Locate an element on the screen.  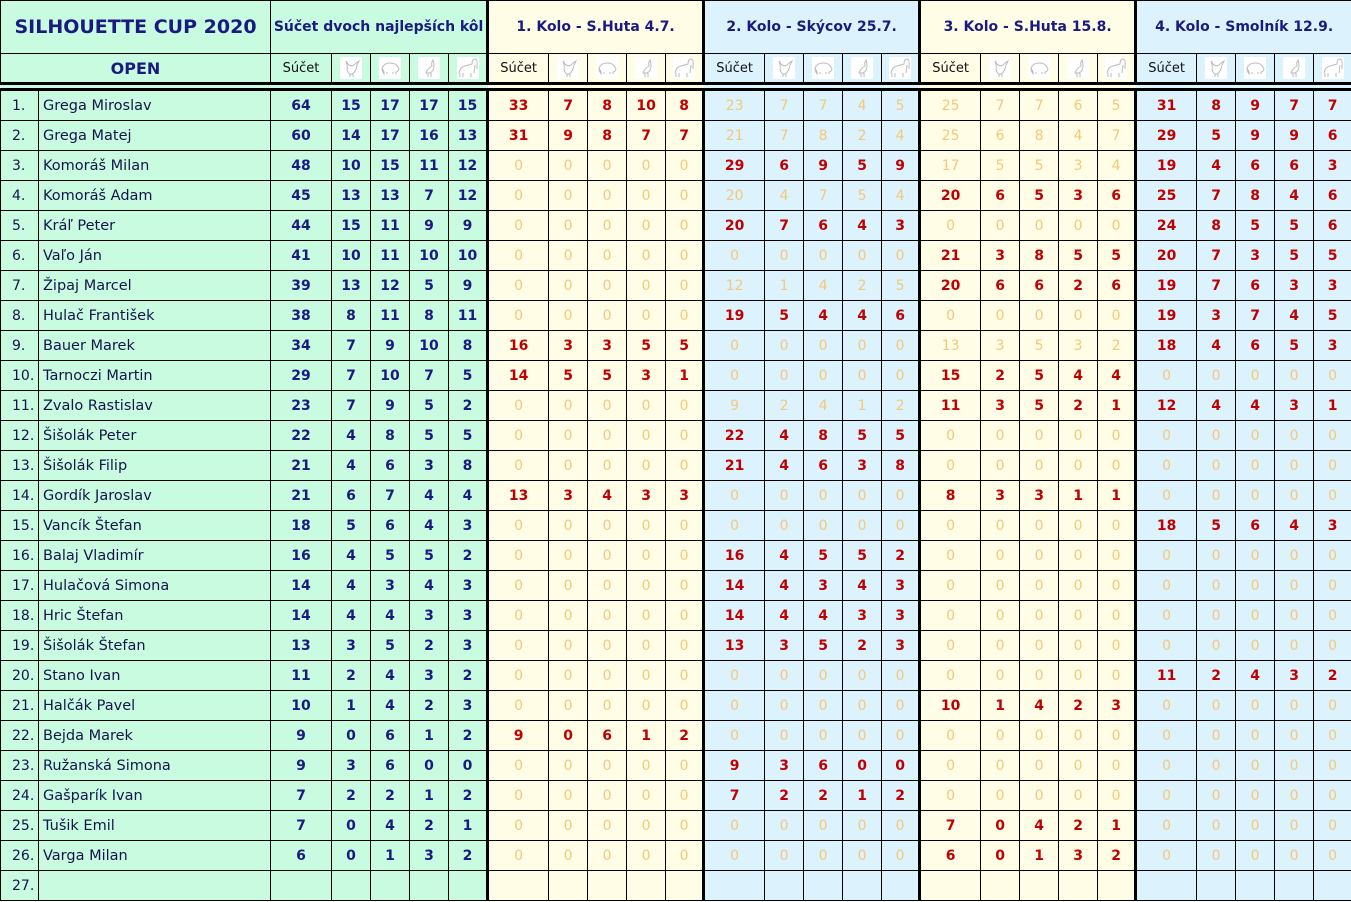
round-3-target-cell: 2 is located at coordinates (1078, 405).